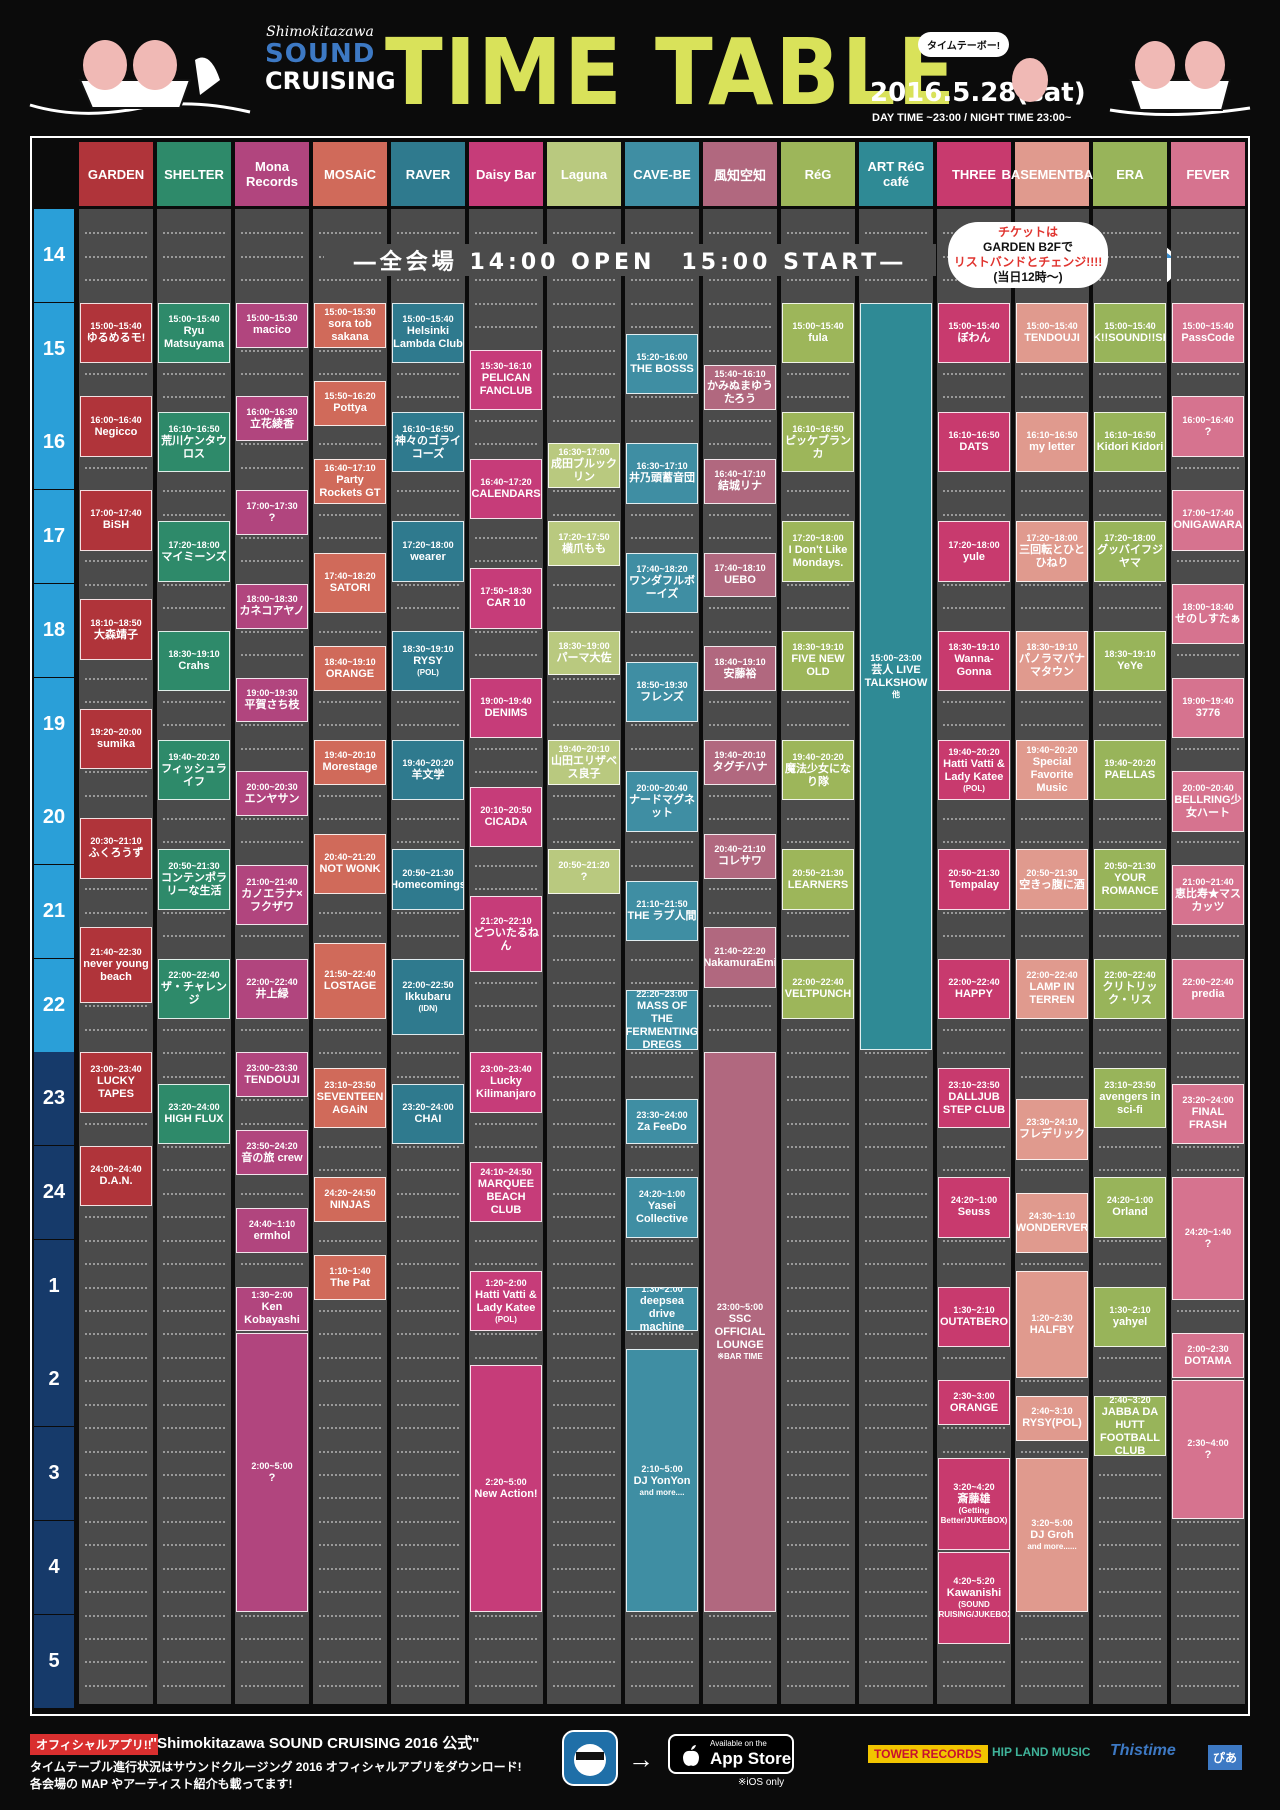 Image resolution: width=1280 pixels, height=1810 pixels. I want to click on performance-slot: 19:40~20:20 魔法少女になり隊, so click(818, 770).